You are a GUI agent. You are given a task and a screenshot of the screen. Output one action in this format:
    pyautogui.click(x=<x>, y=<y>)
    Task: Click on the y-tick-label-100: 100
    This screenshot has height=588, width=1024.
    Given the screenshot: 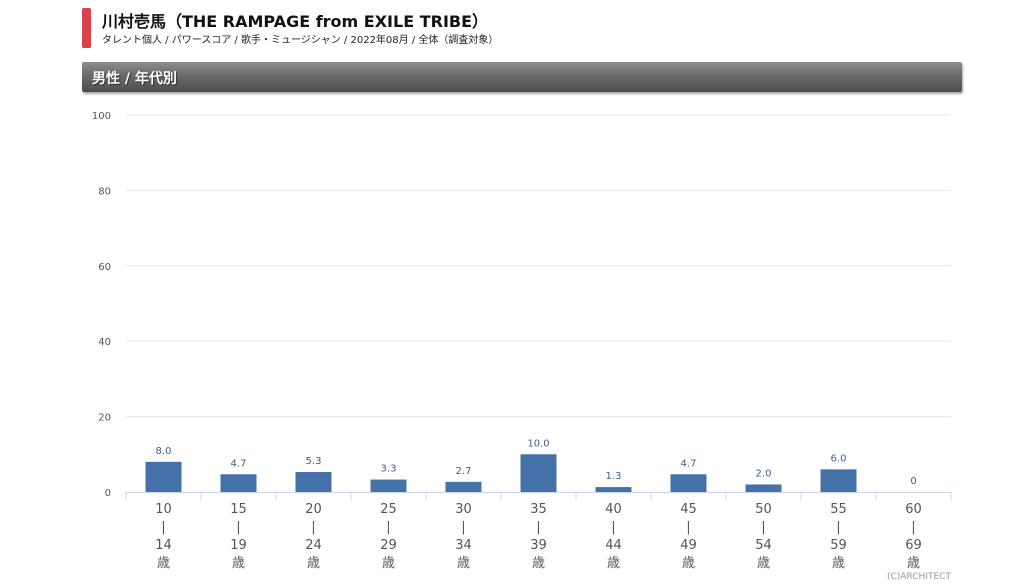 What is the action you would take?
    pyautogui.click(x=101, y=116)
    